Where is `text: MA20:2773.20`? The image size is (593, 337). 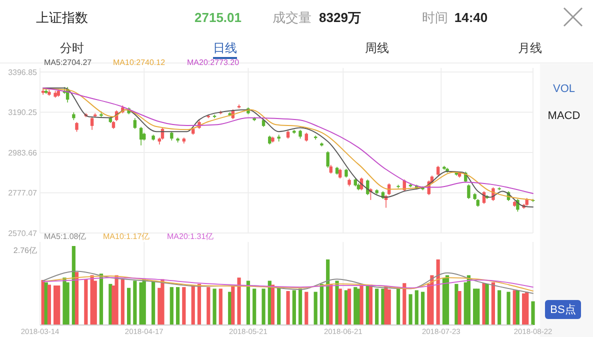 text: MA20:2773.20 is located at coordinates (213, 62).